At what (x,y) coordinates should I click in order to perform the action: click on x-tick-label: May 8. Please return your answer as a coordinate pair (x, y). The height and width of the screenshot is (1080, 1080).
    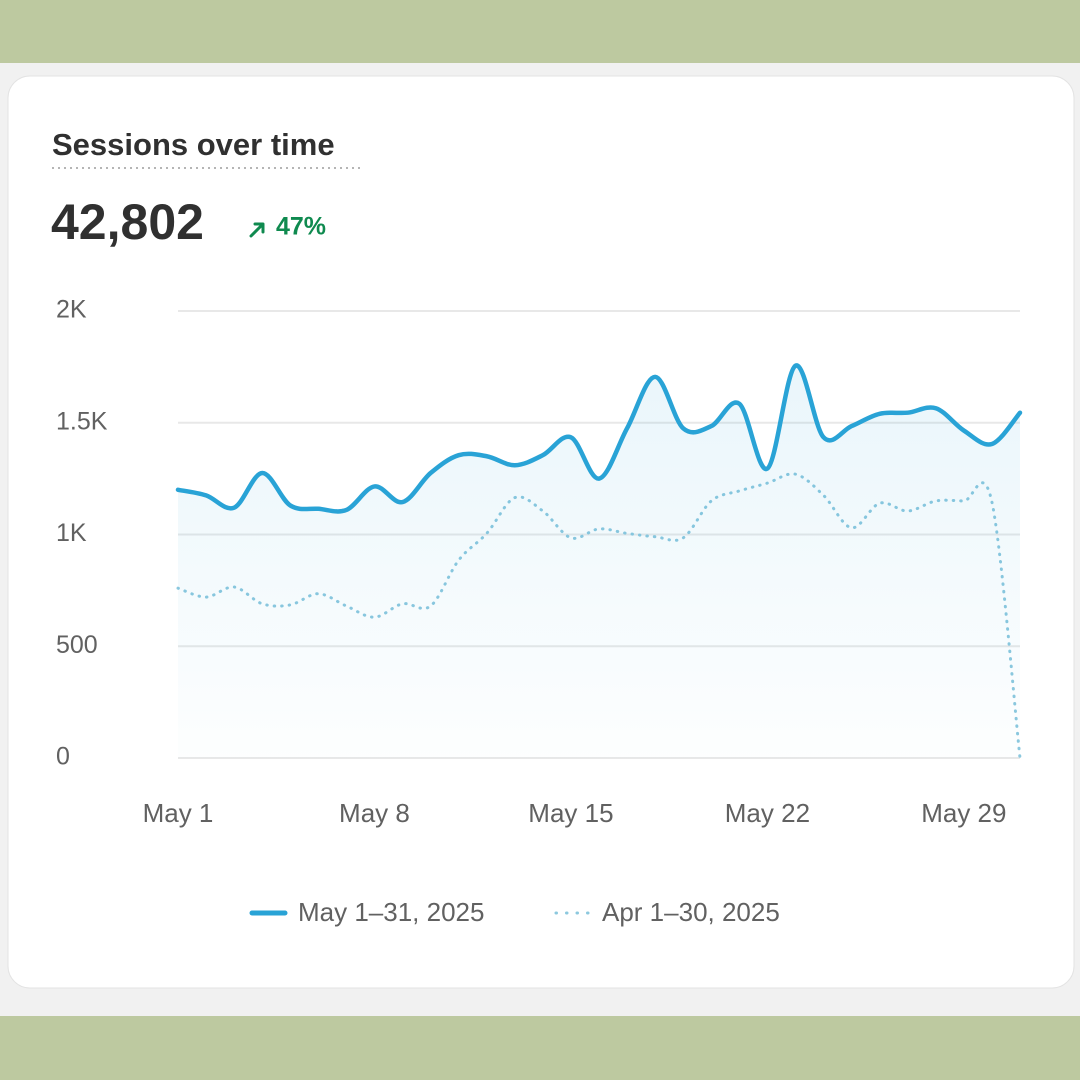
    Looking at the image, I should click on (374, 813).